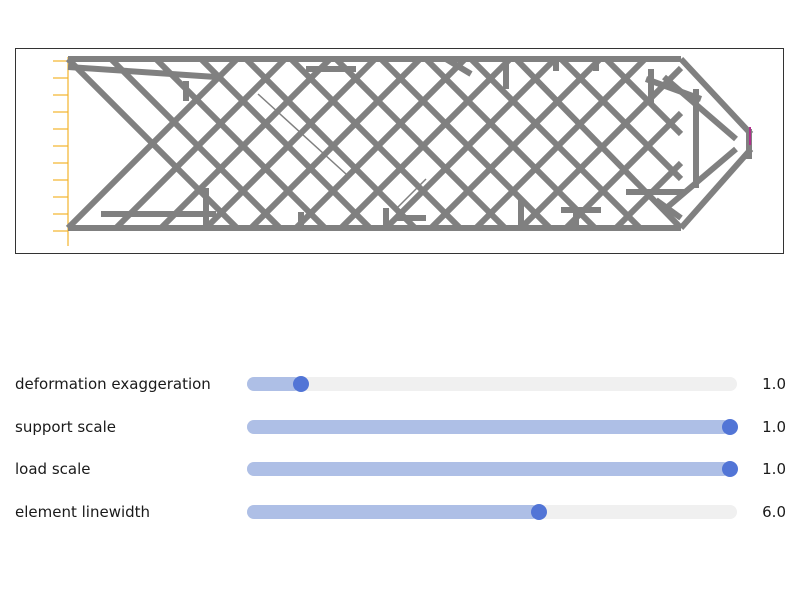 This screenshot has height=600, width=800. I want to click on slider-load-scale: load scale 1.0, so click(400, 469).